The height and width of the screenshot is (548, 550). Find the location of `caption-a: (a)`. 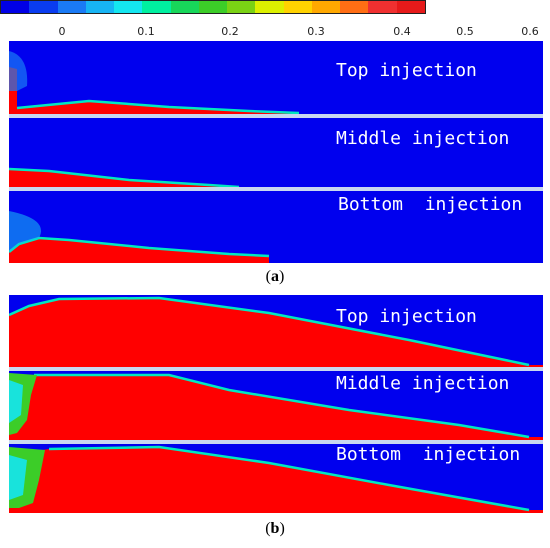

caption-a: (a) is located at coordinates (275, 277).